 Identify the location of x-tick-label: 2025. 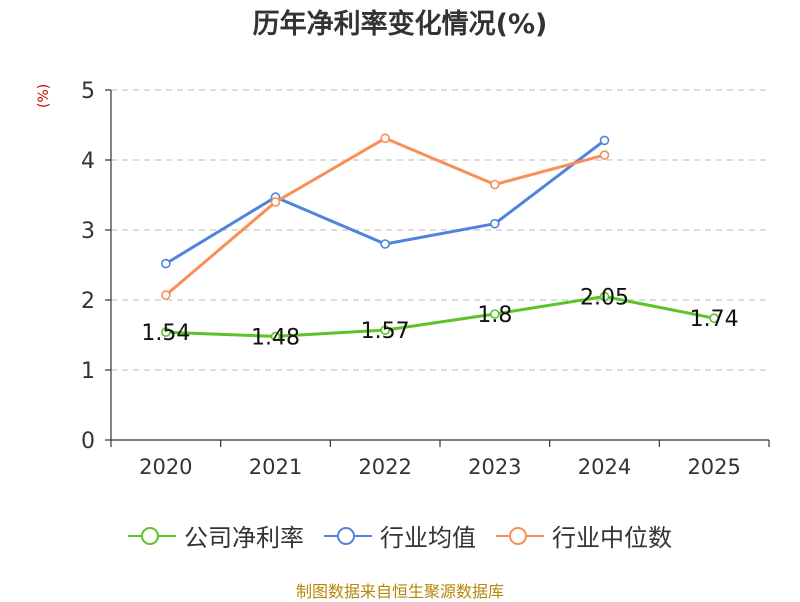
(713, 467).